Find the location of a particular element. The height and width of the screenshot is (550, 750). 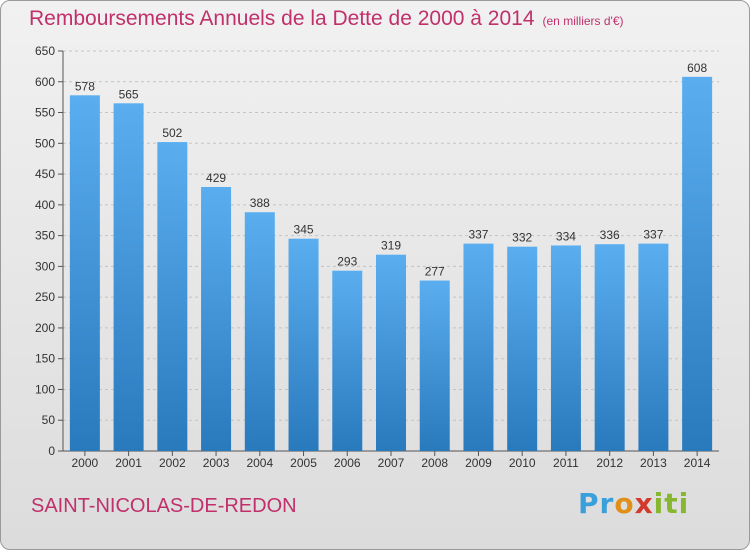

bar-value-label: 388 is located at coordinates (260, 203).